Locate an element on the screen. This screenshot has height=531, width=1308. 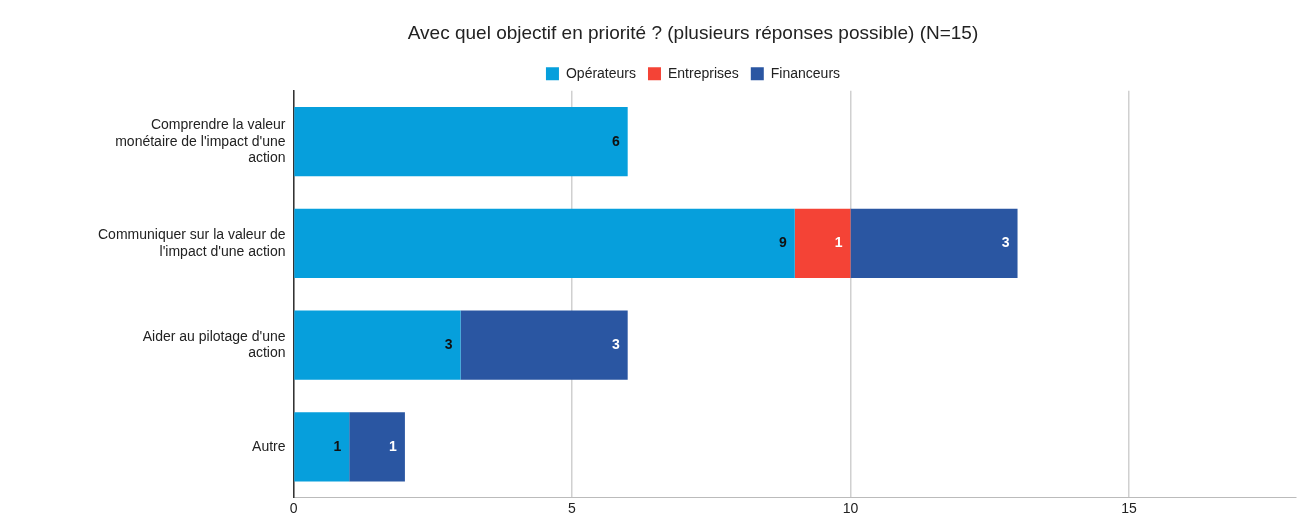
x-tick-label: 10 is located at coordinates (850, 508).